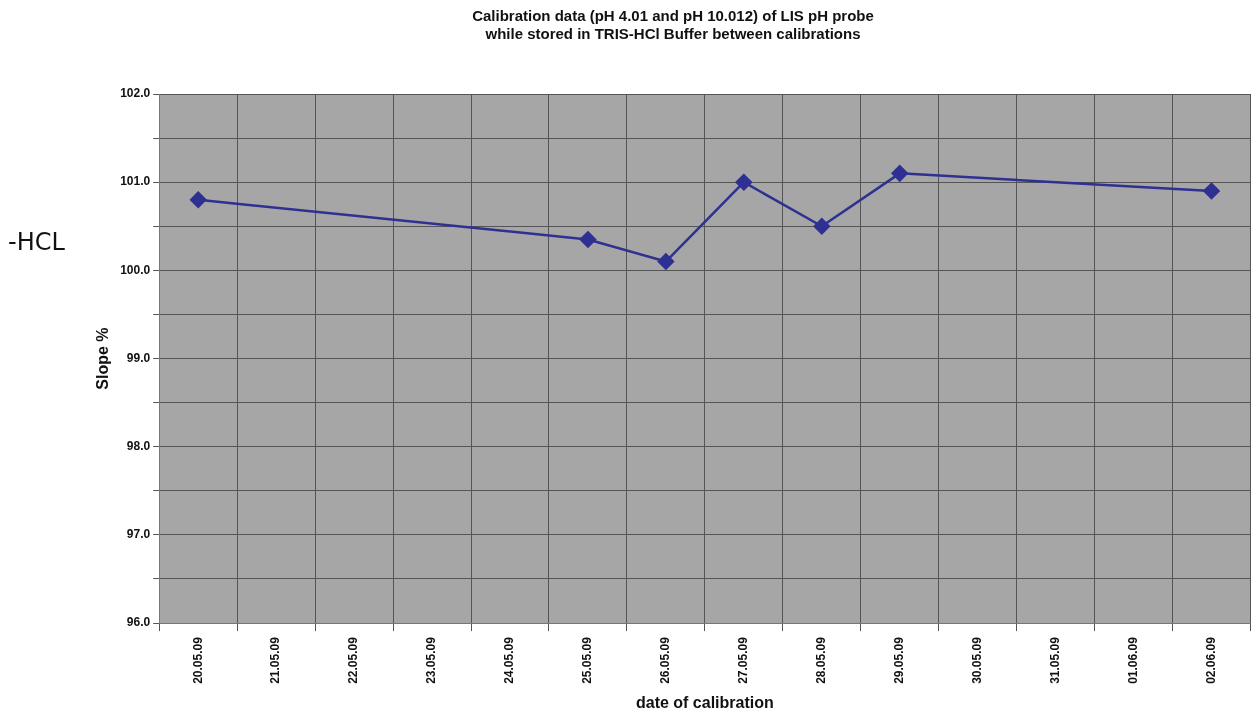 This screenshot has height=721, width=1260. What do you see at coordinates (135, 181) in the screenshot?
I see `y-tick-label: 101.0` at bounding box center [135, 181].